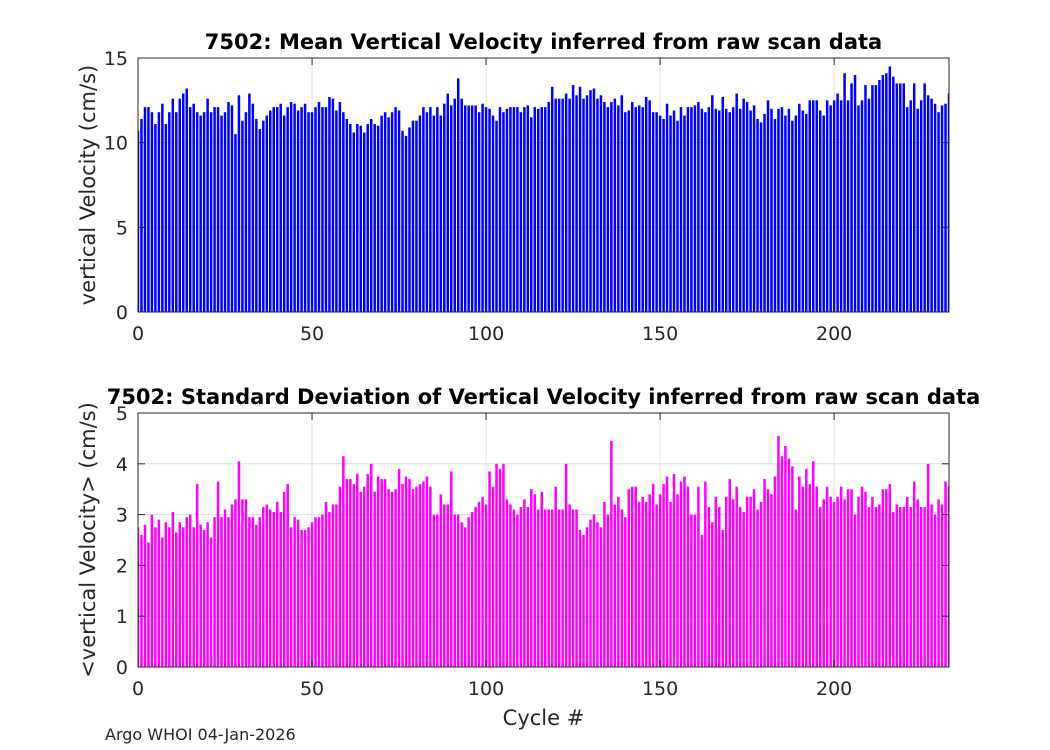 Image resolution: width=1050 pixels, height=750 pixels. What do you see at coordinates (544, 718) in the screenshot?
I see `chart-1-x-axis-label: Cycle #` at bounding box center [544, 718].